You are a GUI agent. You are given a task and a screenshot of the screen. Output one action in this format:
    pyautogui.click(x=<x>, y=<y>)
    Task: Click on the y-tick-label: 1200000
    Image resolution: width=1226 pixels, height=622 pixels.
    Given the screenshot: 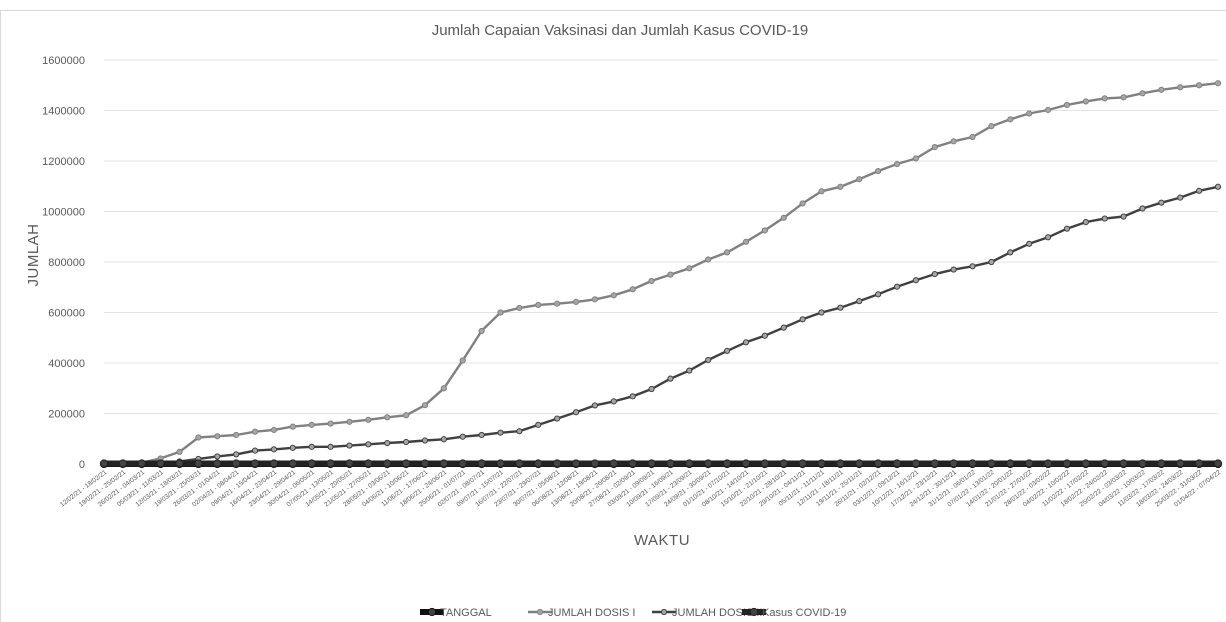 What is the action you would take?
    pyautogui.click(x=63, y=162)
    